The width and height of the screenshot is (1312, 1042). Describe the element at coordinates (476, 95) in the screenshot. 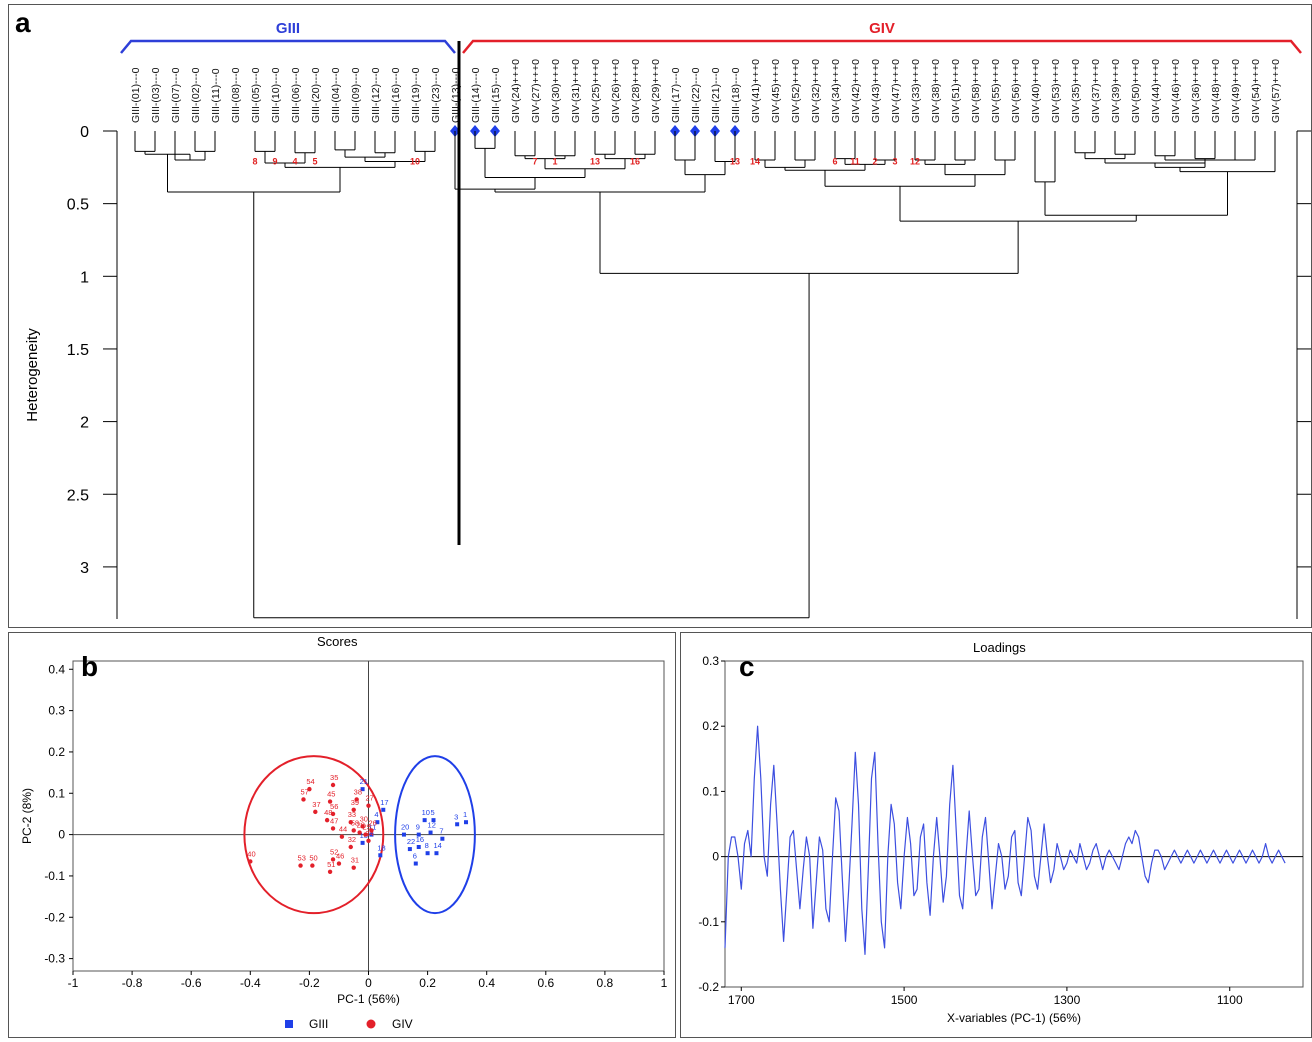

I see `leaf-label: GIII-(14)---0` at that location.